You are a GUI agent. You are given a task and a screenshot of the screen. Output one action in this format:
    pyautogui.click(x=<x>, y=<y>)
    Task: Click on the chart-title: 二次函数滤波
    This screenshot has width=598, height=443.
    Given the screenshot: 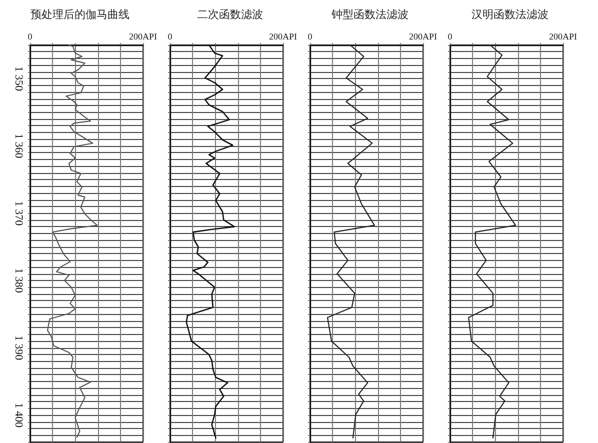 What is the action you would take?
    pyautogui.click(x=230, y=14)
    